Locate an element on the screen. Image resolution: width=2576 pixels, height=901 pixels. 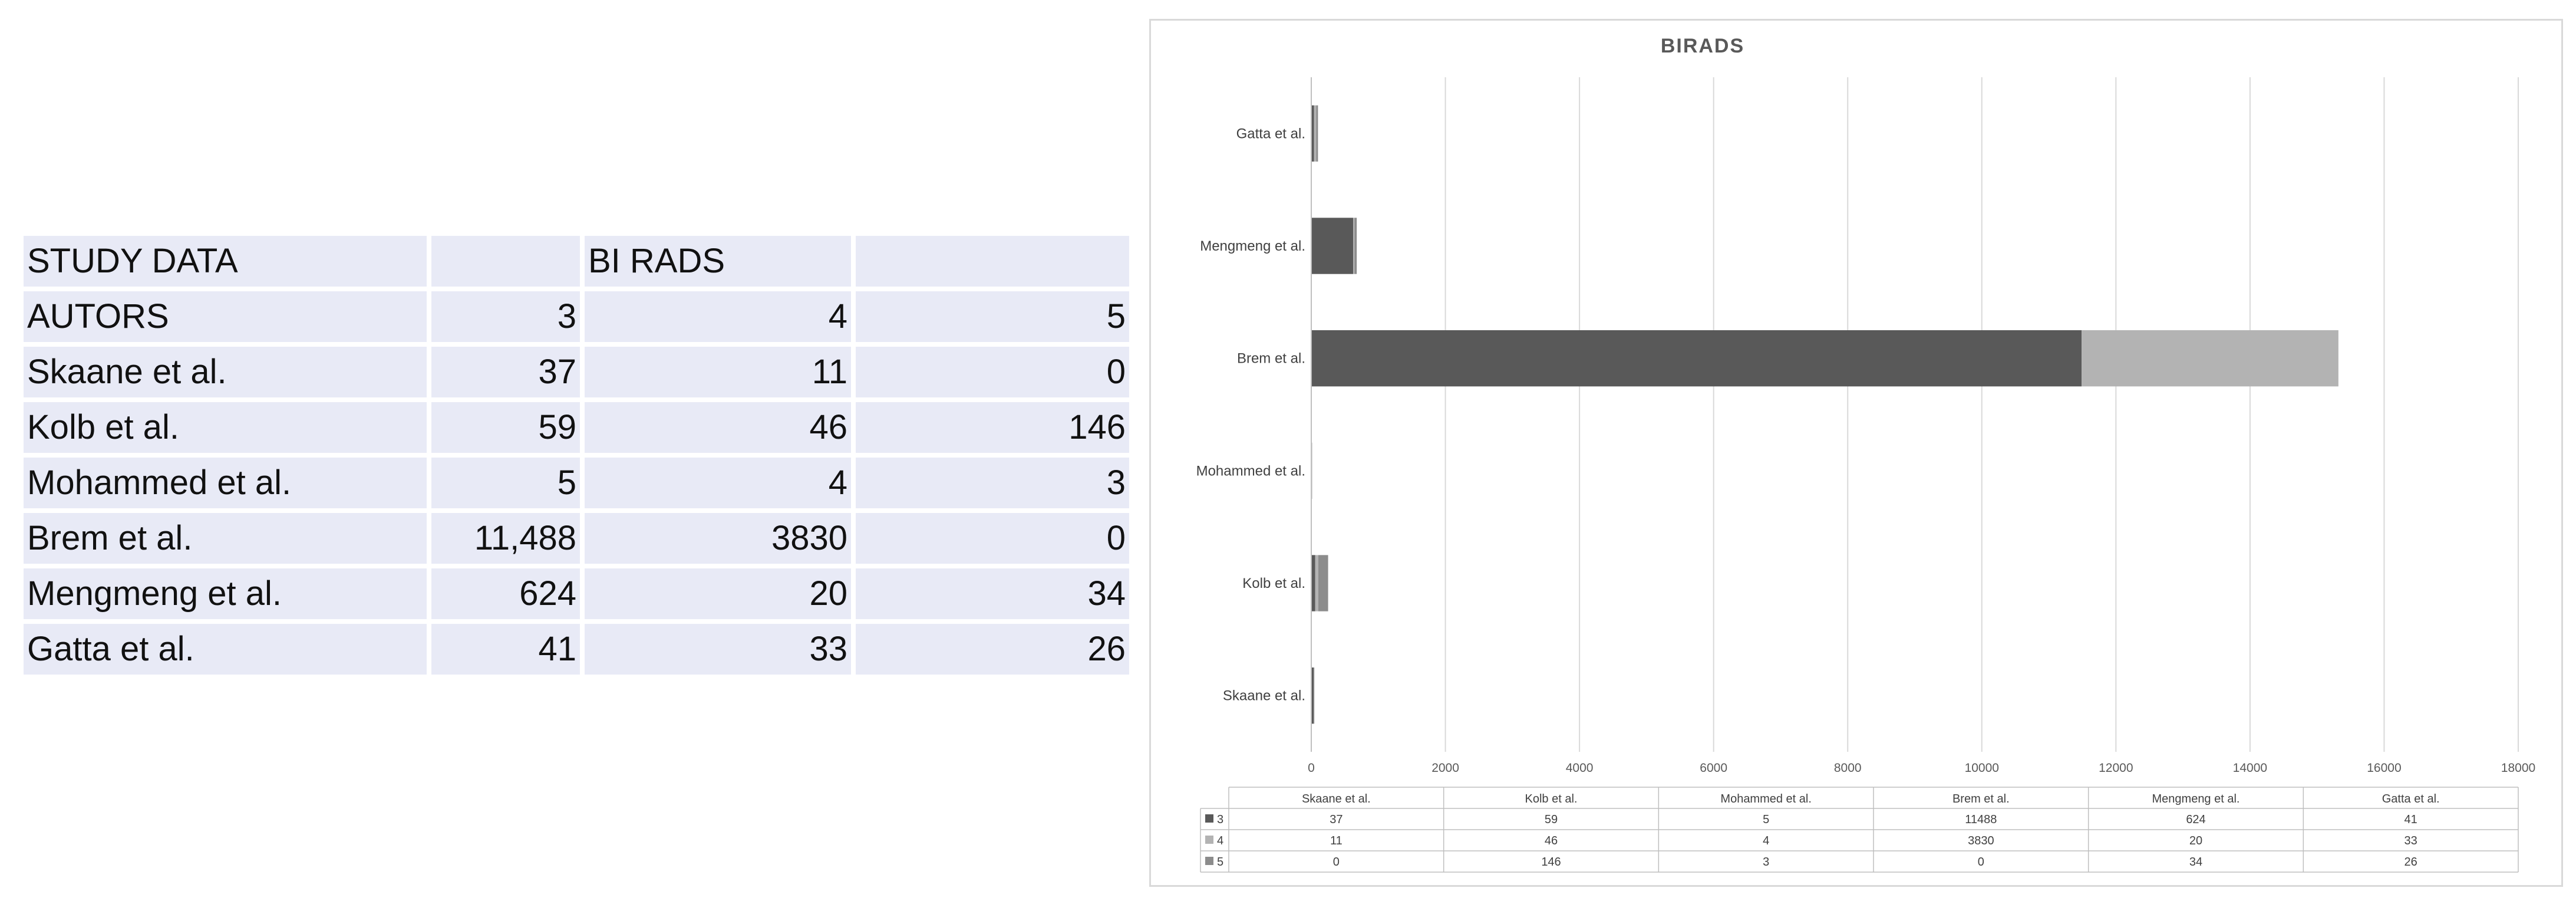
data-table-header: Mohammed et al. is located at coordinates (1766, 799).